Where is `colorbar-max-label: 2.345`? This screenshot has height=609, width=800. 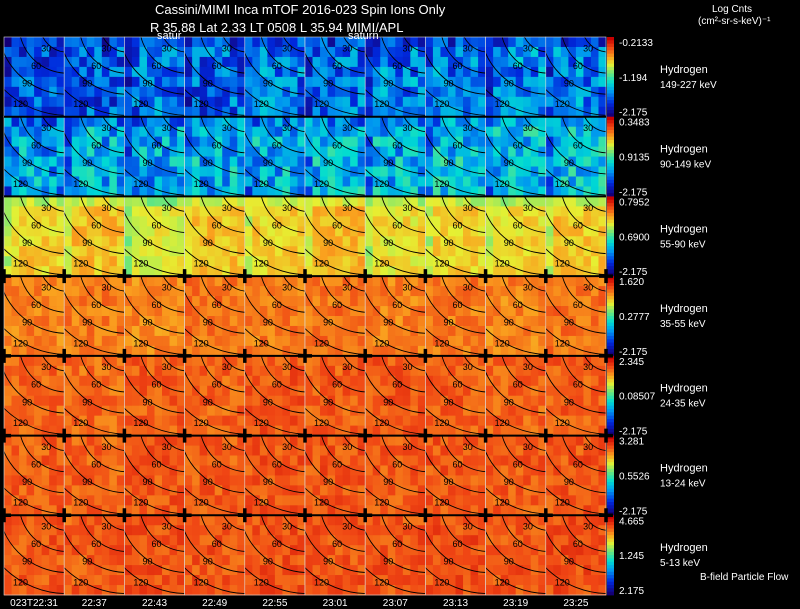
colorbar-max-label: 2.345 is located at coordinates (631, 362).